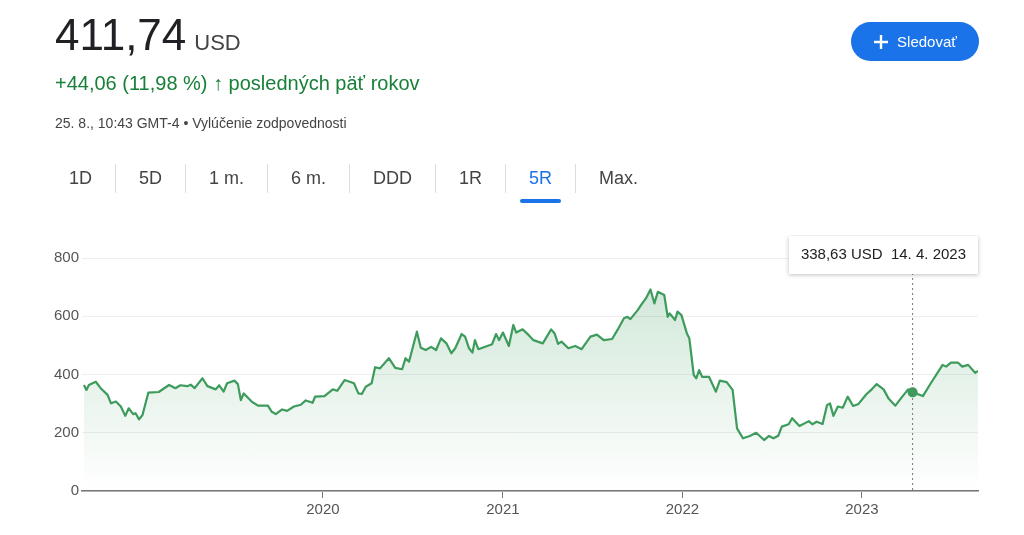  Describe the element at coordinates (541, 178) in the screenshot. I see `text: 5R` at that location.